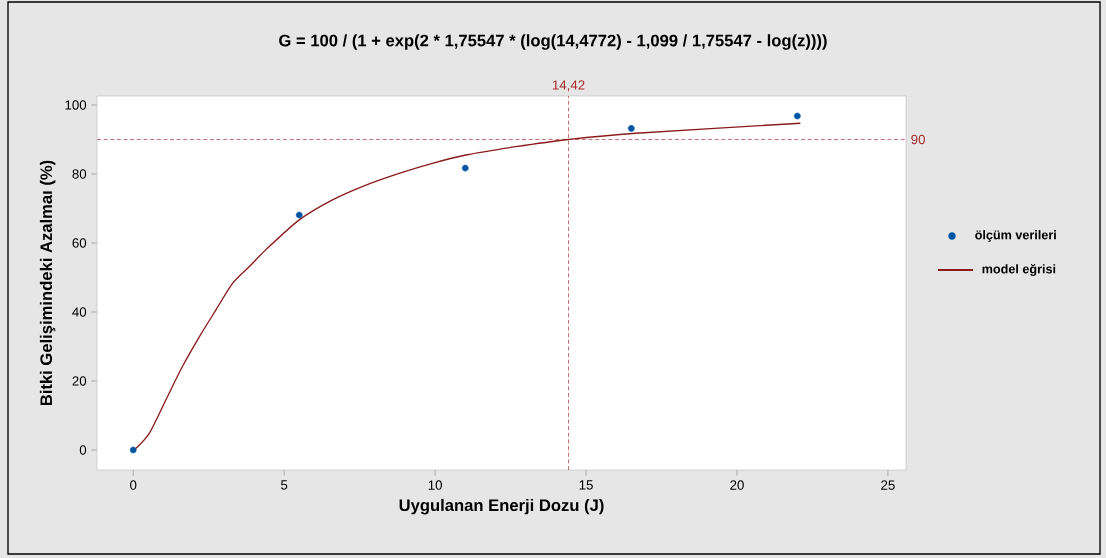 The image size is (1106, 558). I want to click on x-tick-label: 15, so click(586, 485).